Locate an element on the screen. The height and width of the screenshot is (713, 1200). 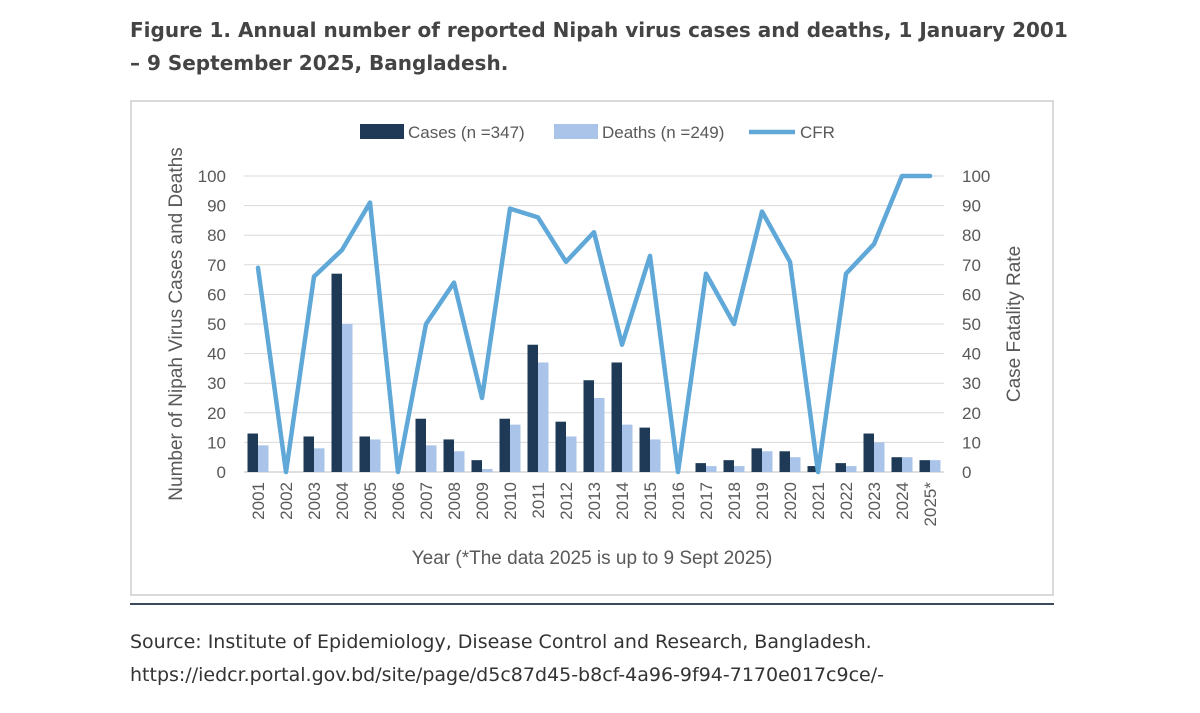
y2-tick-label: 100 is located at coordinates (976, 176).